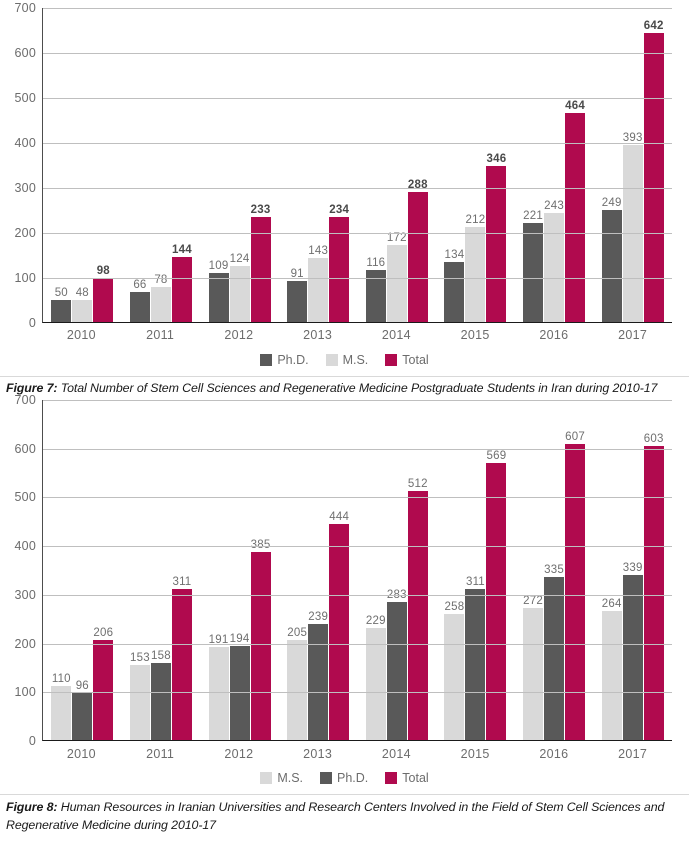 The width and height of the screenshot is (689, 841). Describe the element at coordinates (181, 569) in the screenshot. I see `bar-total-2011: 311` at that location.